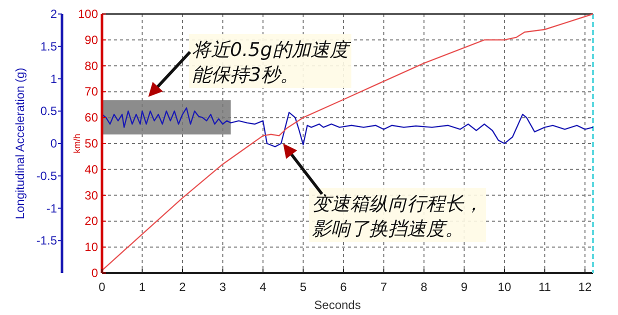 This screenshot has height=315, width=618. What do you see at coordinates (91, 65) in the screenshot?
I see `y2-tick-label: 80` at bounding box center [91, 65].